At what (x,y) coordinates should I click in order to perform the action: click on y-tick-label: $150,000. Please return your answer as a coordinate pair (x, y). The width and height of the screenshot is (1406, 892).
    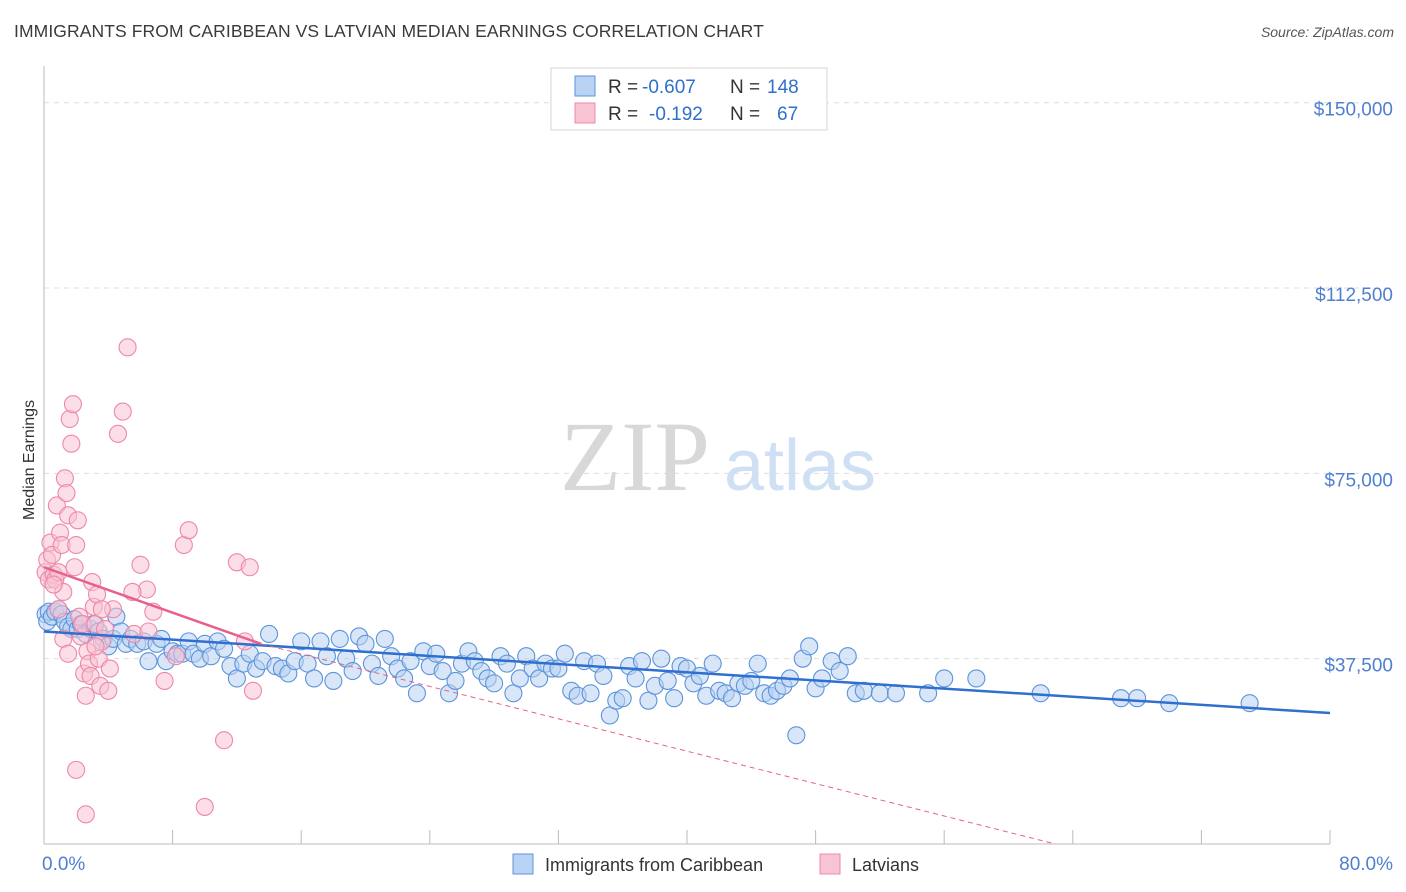
    Looking at the image, I should click on (1353, 110).